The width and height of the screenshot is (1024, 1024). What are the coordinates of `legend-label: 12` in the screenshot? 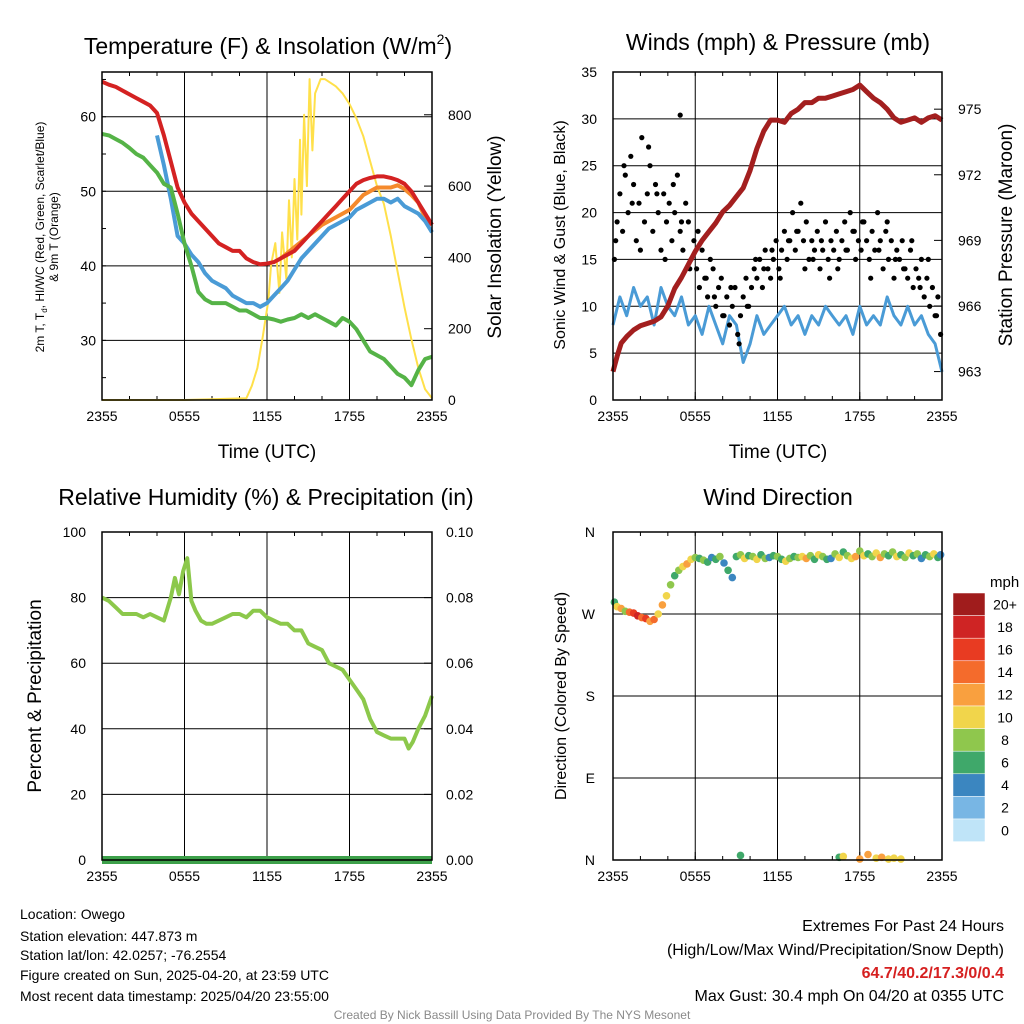 It's located at (1005, 695).